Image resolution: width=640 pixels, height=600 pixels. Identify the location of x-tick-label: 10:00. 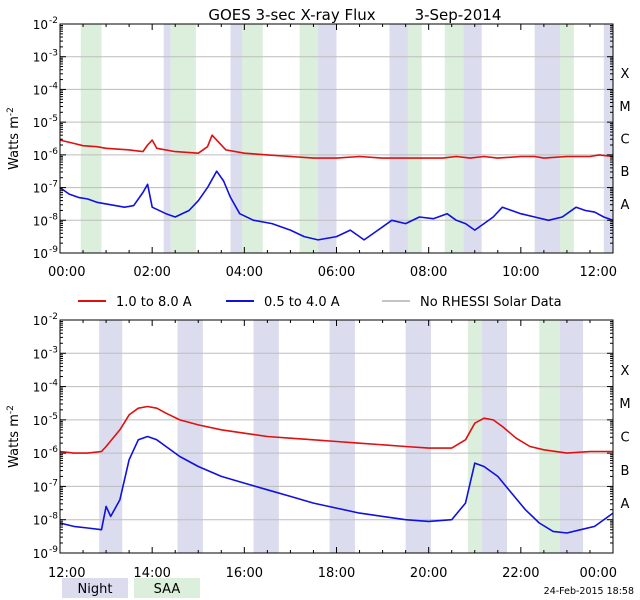
(520, 272).